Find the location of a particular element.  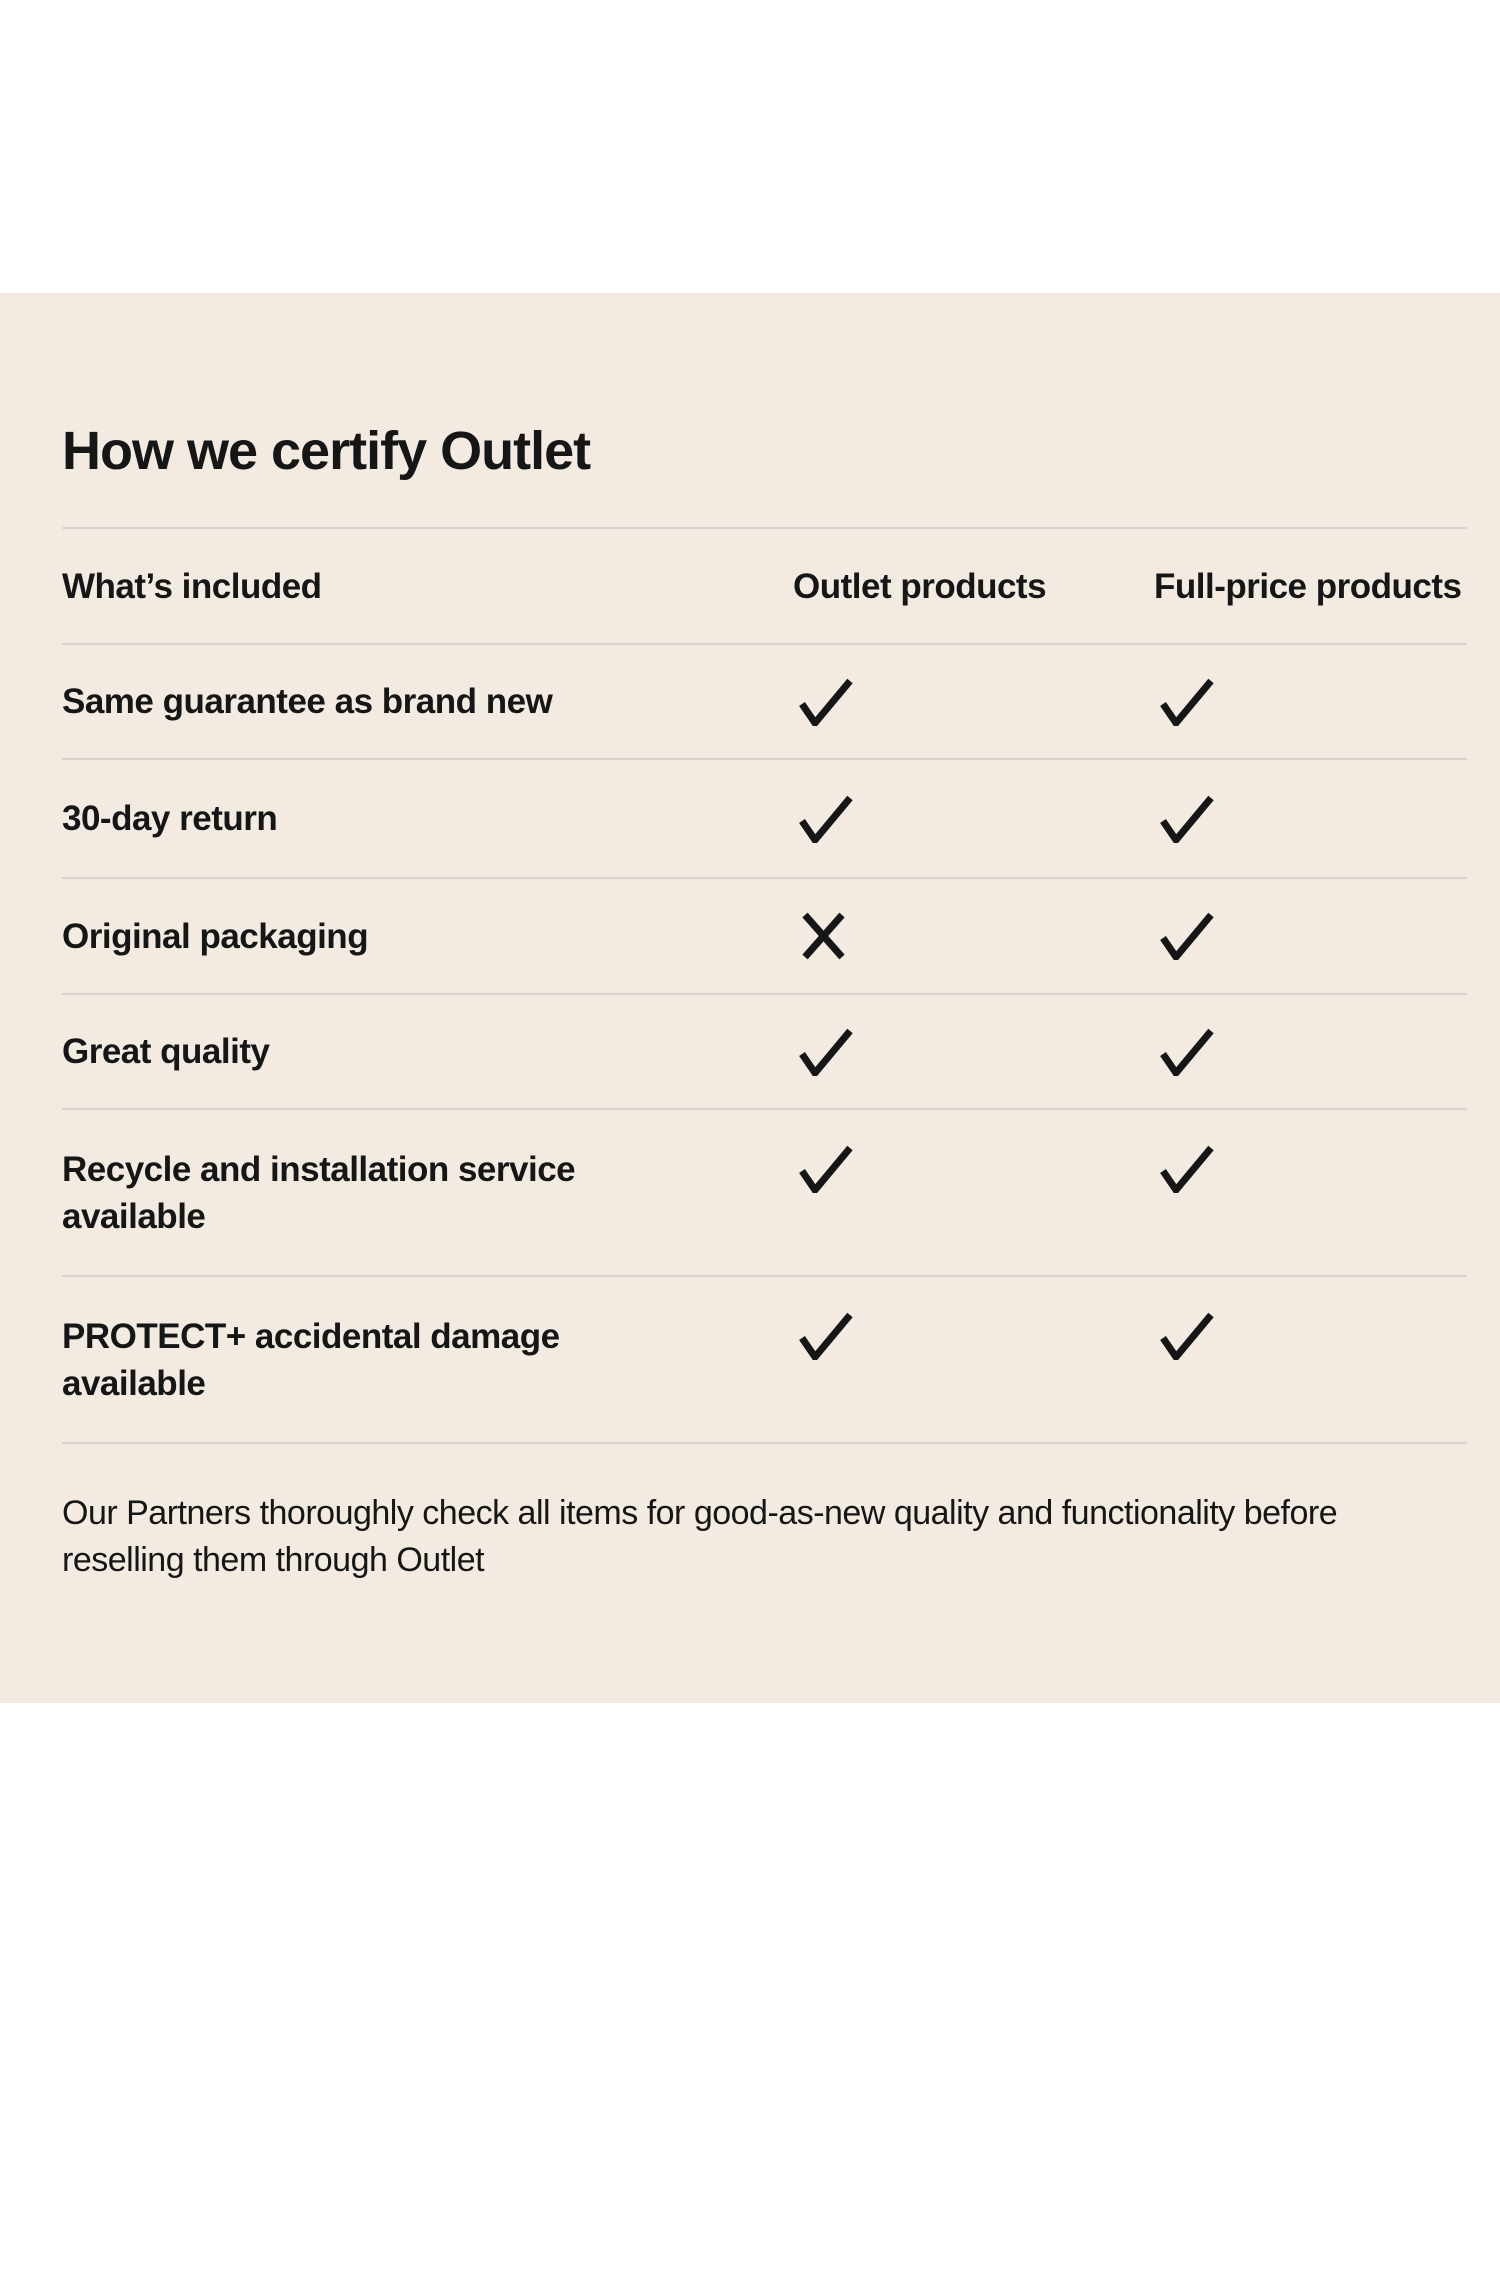

section-title: How we certify Outlet is located at coordinates (326, 451).